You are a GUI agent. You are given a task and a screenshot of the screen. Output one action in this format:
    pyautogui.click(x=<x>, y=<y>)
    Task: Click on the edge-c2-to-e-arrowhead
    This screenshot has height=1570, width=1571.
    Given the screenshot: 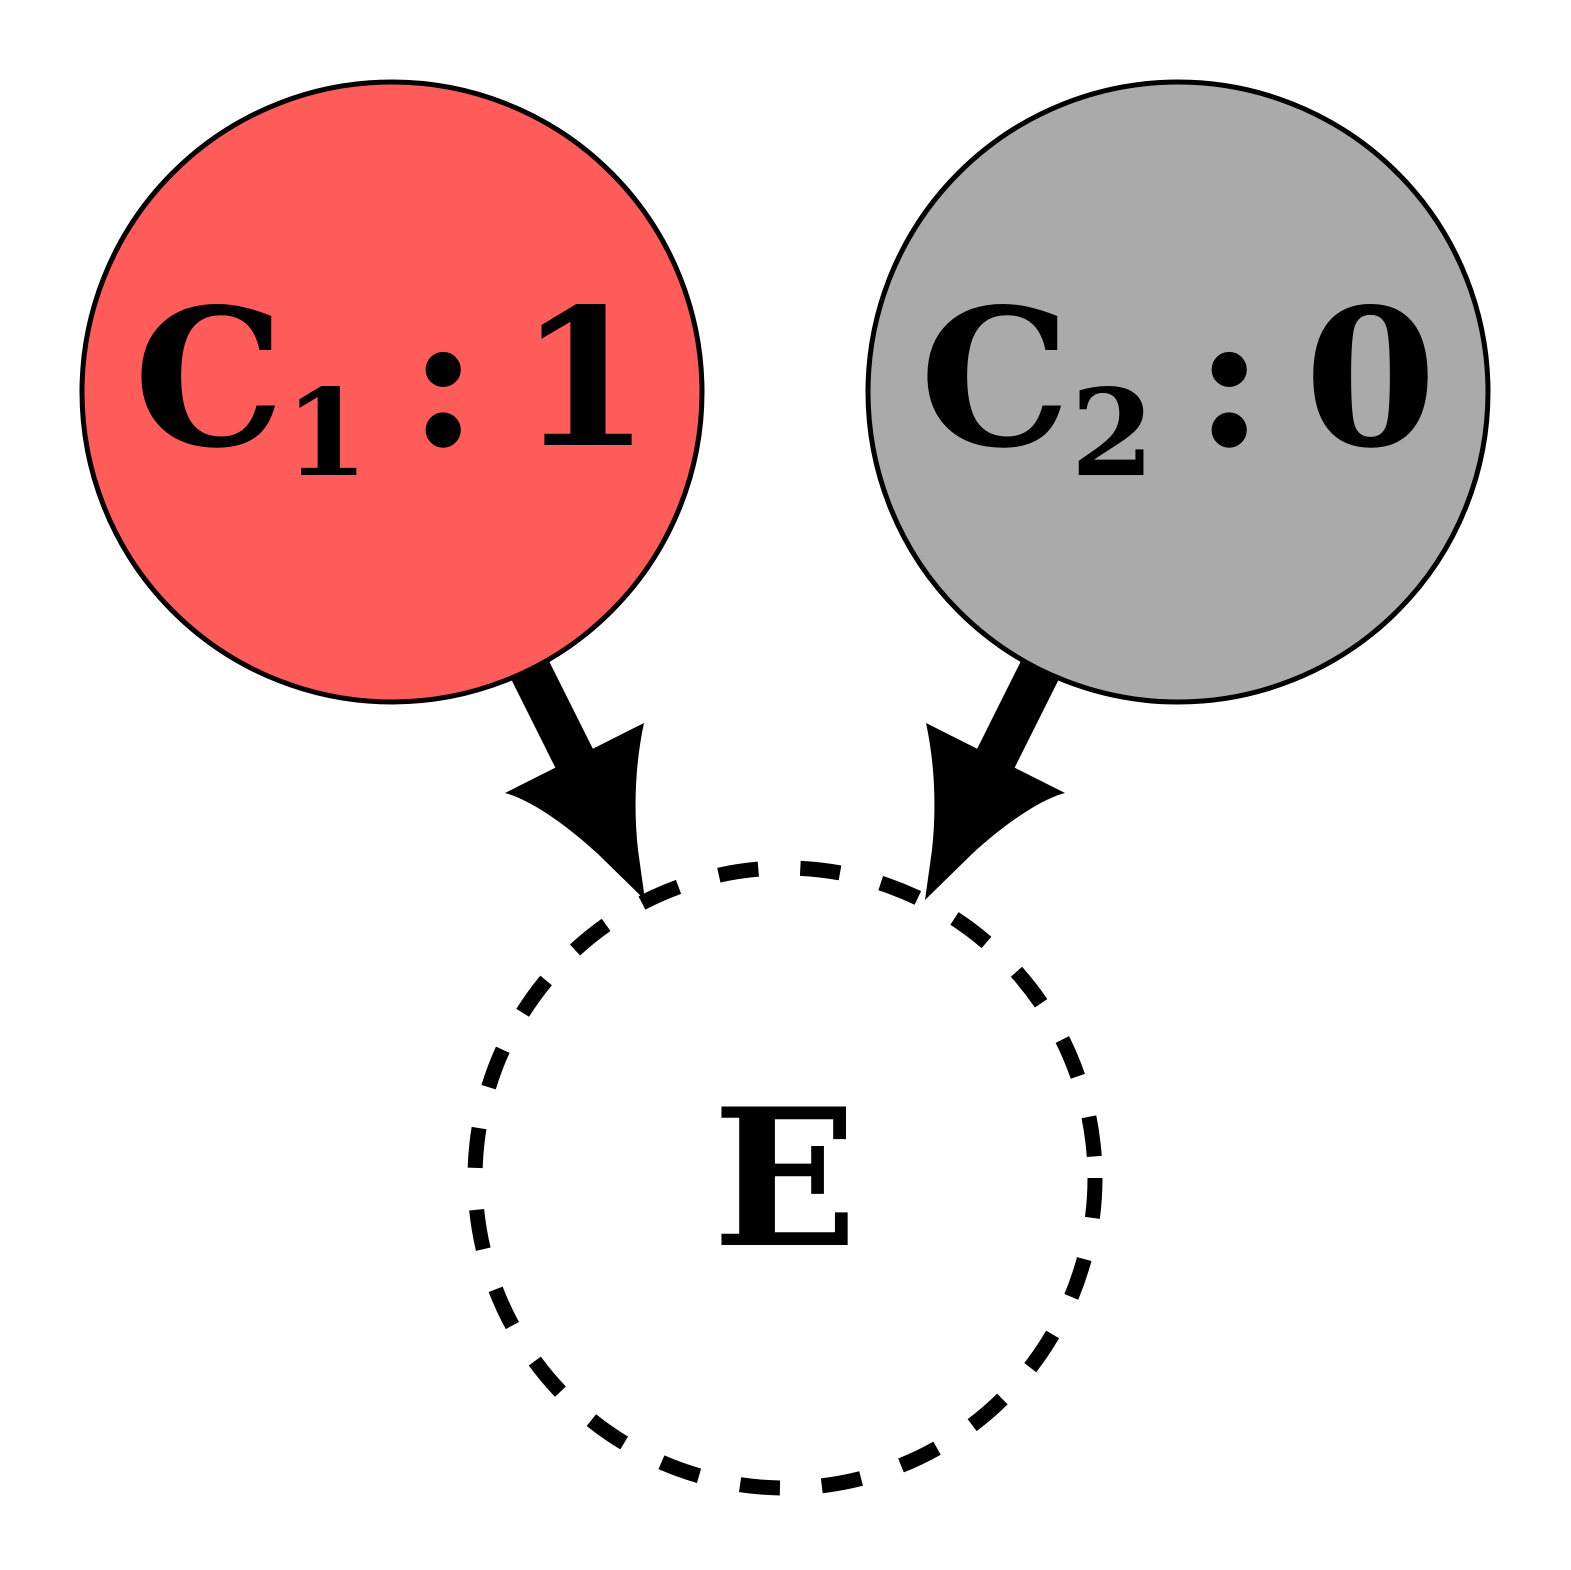 What is the action you would take?
    pyautogui.click(x=995, y=811)
    